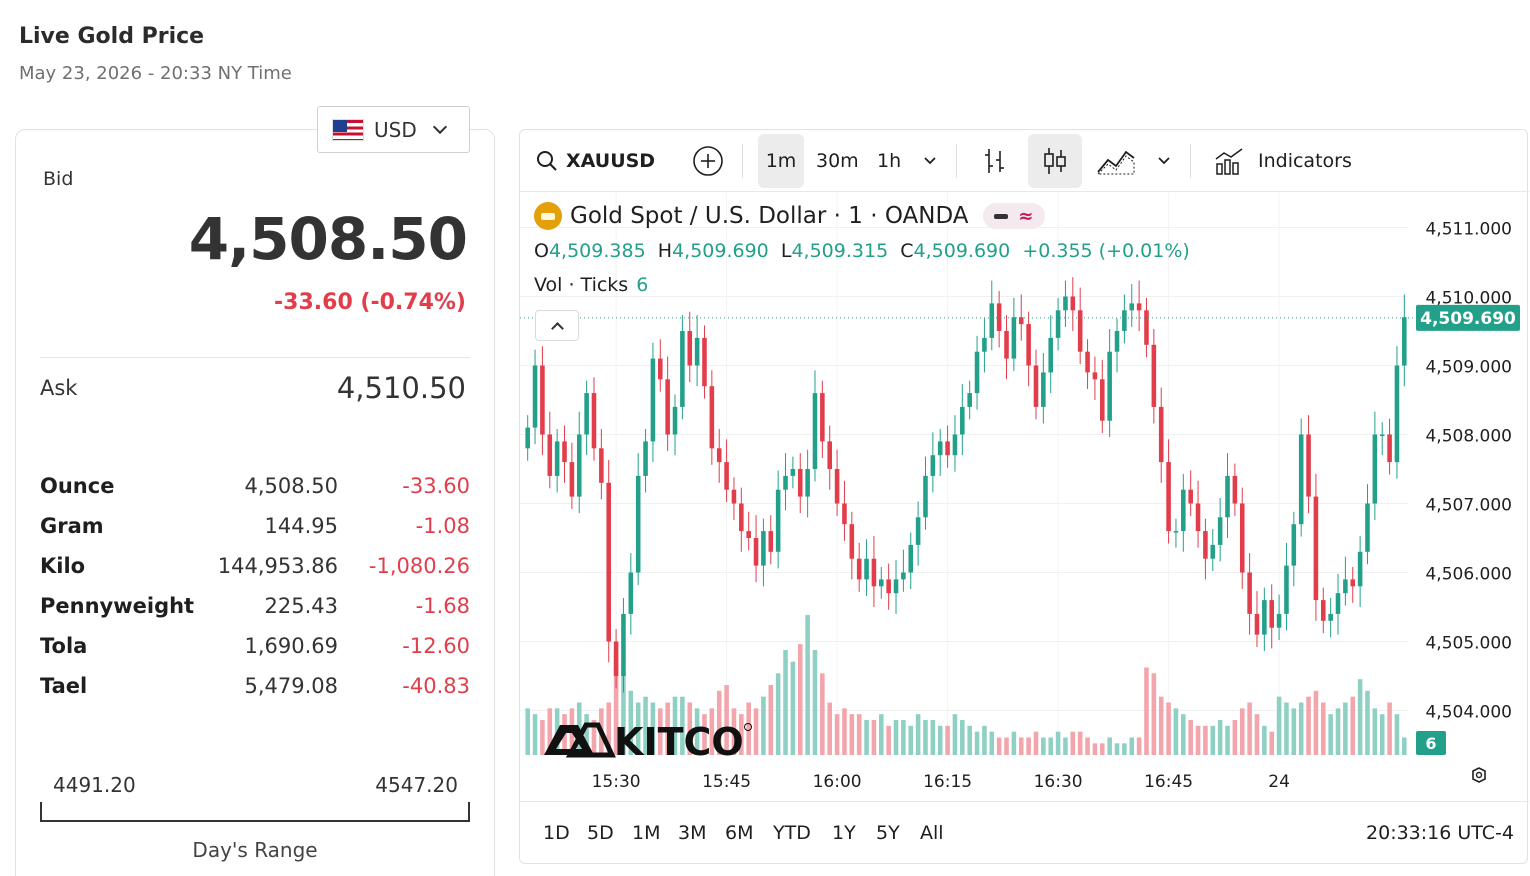 Image resolution: width=1530 pixels, height=876 pixels. I want to click on market-status-pill: ≈, so click(1013, 216).